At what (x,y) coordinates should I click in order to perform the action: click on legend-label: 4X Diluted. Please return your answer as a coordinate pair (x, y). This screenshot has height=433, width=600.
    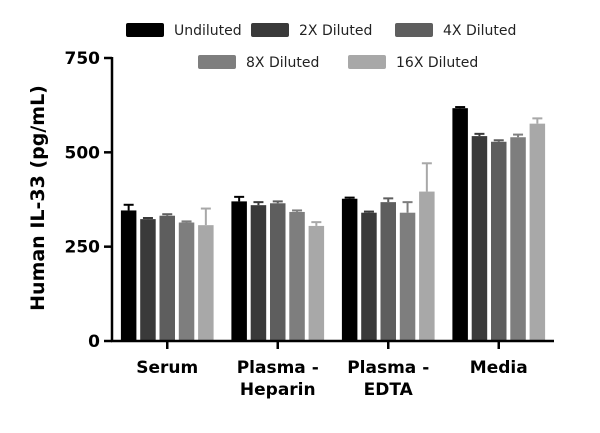
    Looking at the image, I should click on (479, 31).